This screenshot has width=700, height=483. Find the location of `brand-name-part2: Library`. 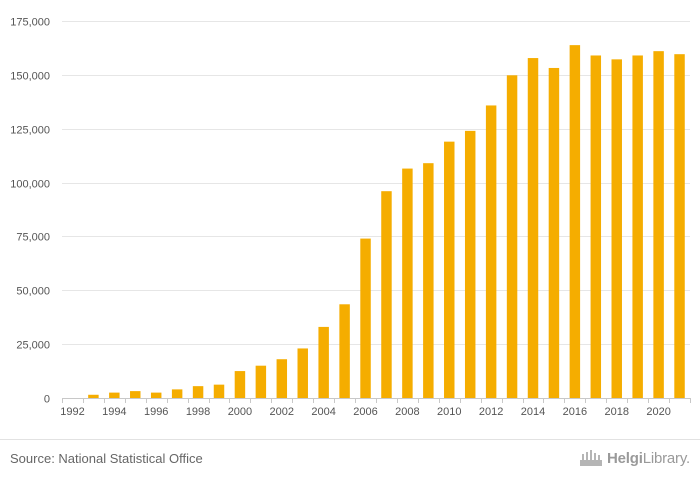

brand-name-part2: Library is located at coordinates (664, 458).